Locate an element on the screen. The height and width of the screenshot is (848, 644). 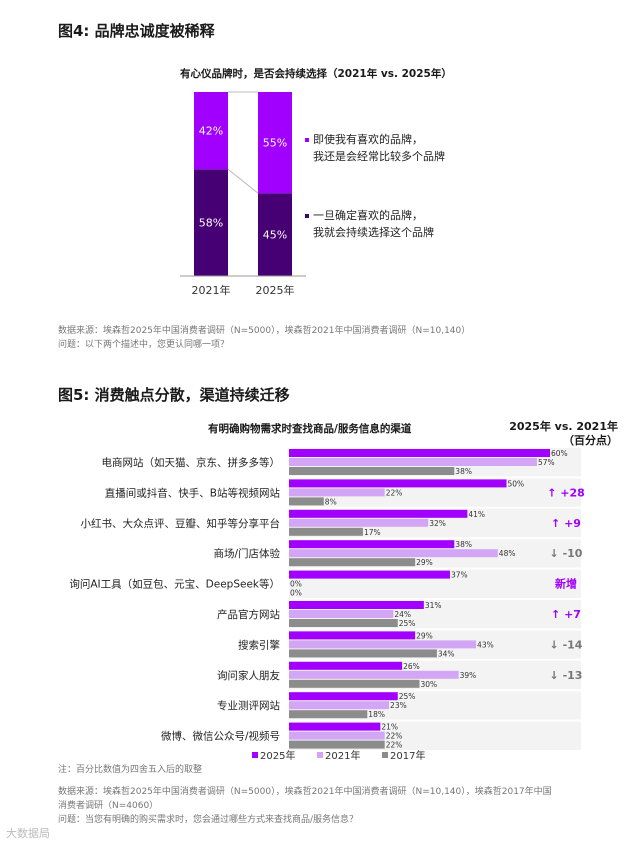
figure5-note: 注：百分比数值为四舍五入后的取整 is located at coordinates (130, 770).